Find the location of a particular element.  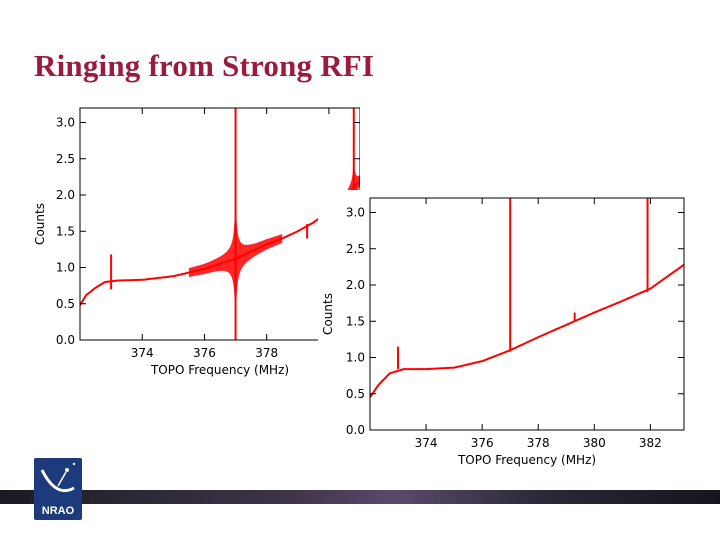

x-tick-label: 380 is located at coordinates (594, 443).